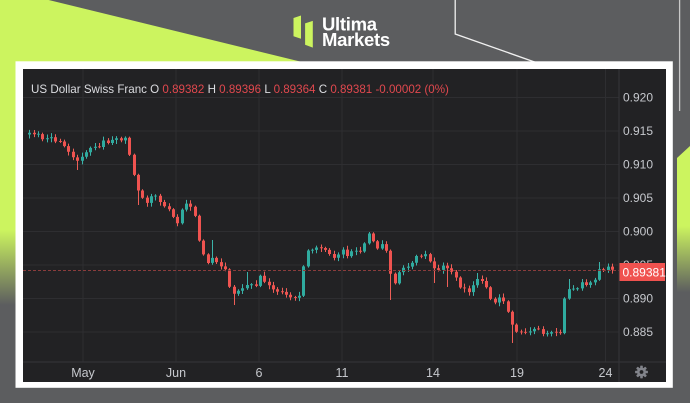  I want to click on svg-text: 0.920, so click(638, 98).